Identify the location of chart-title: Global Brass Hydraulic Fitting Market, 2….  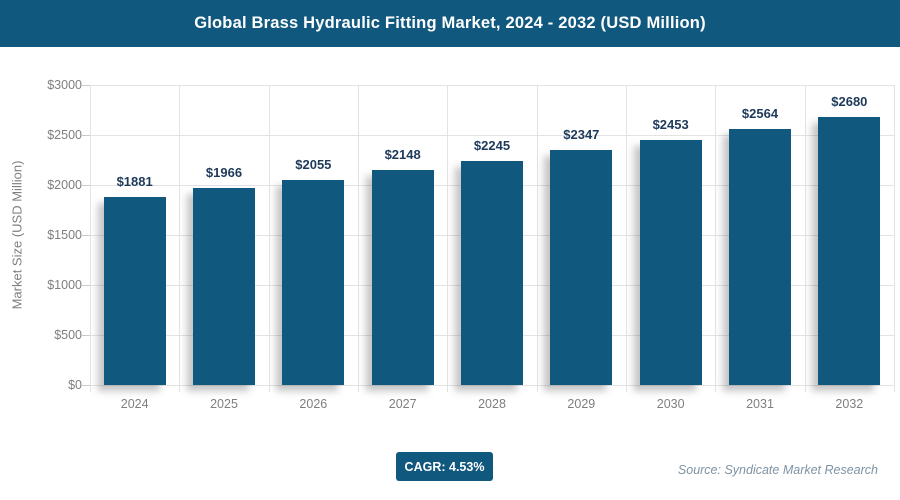
(450, 23).